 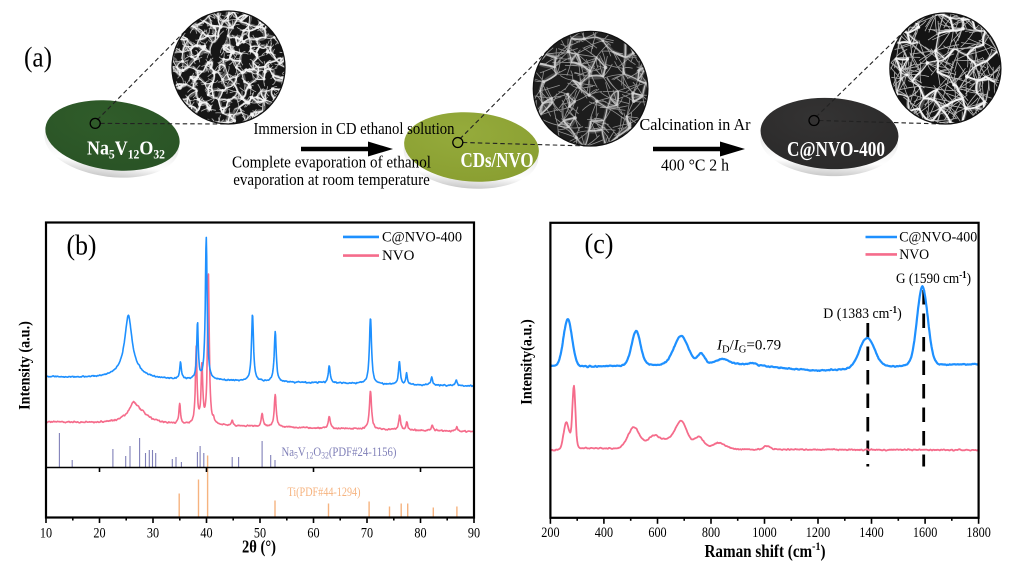 I want to click on svg-text: (a), so click(x=38, y=58).